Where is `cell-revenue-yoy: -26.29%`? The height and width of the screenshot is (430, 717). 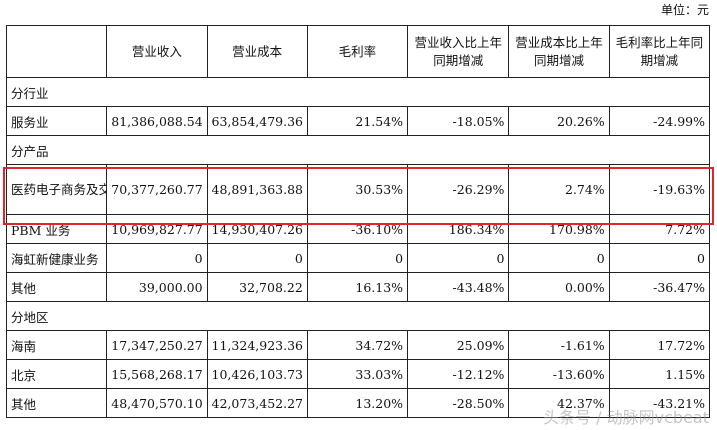
cell-revenue-yoy: -26.29% is located at coordinates (458, 189).